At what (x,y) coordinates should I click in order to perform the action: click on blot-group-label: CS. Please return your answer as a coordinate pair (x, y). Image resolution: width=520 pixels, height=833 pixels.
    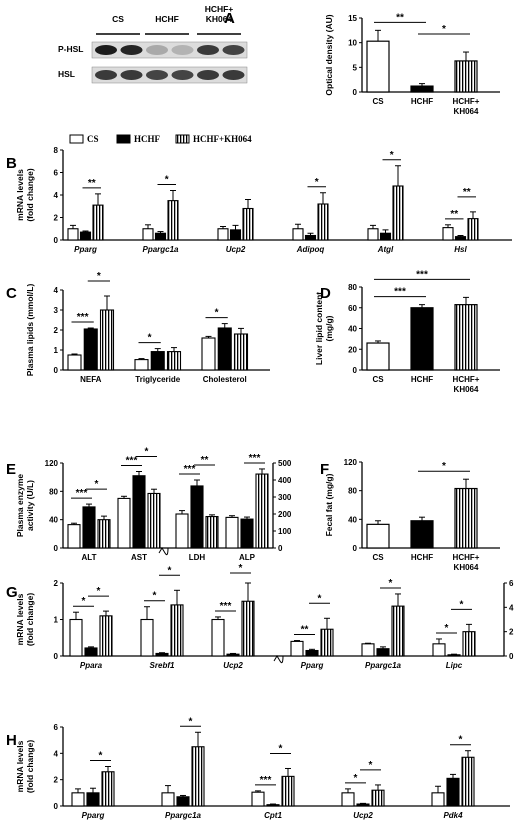
    Looking at the image, I should click on (118, 19).